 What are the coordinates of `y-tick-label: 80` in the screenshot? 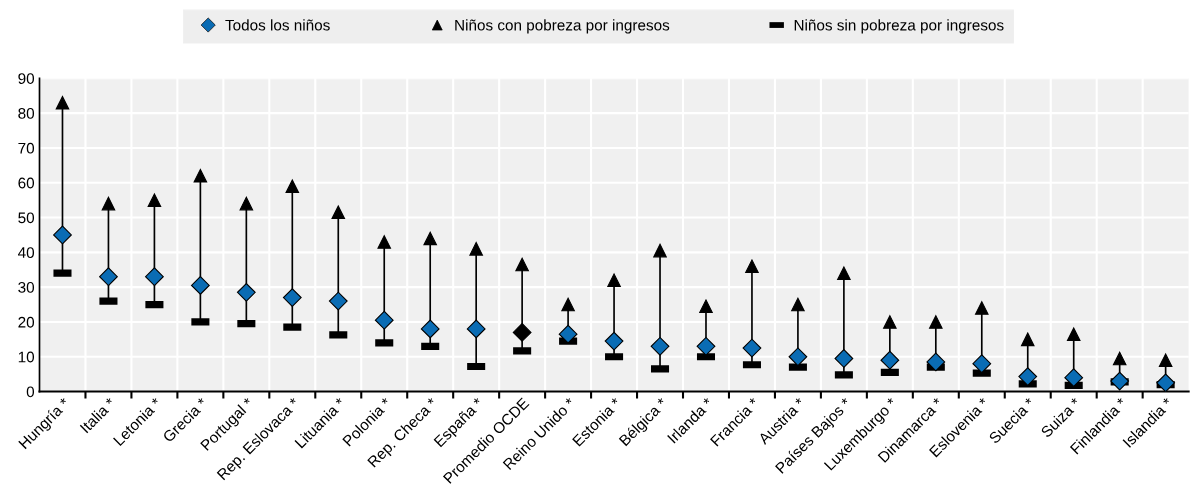 It's located at (26, 113).